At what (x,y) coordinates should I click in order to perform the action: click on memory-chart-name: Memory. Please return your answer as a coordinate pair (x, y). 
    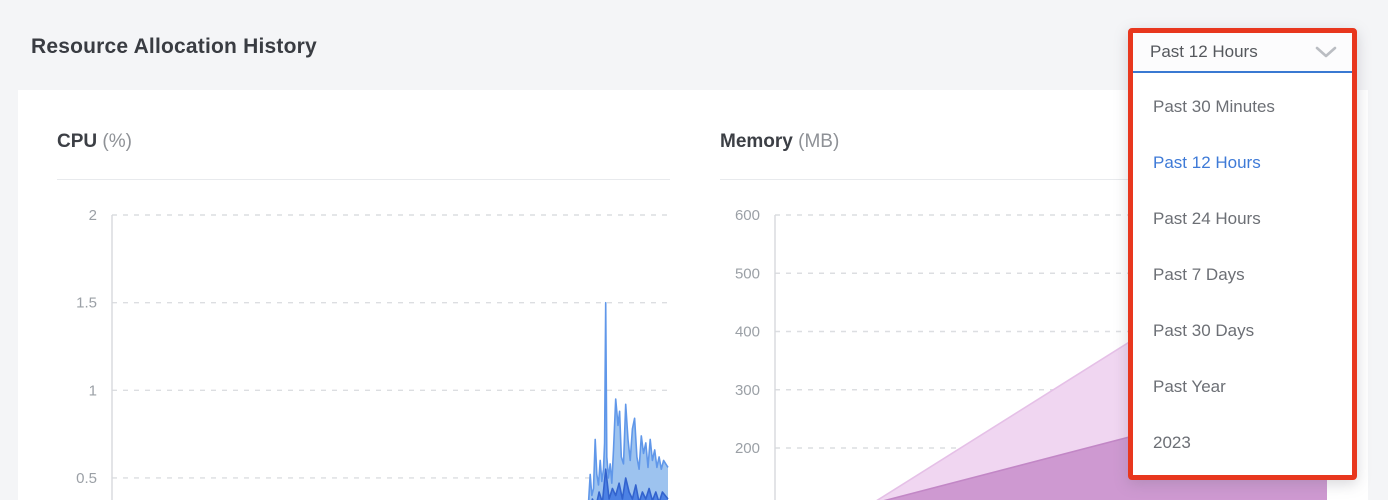
    Looking at the image, I should click on (756, 141).